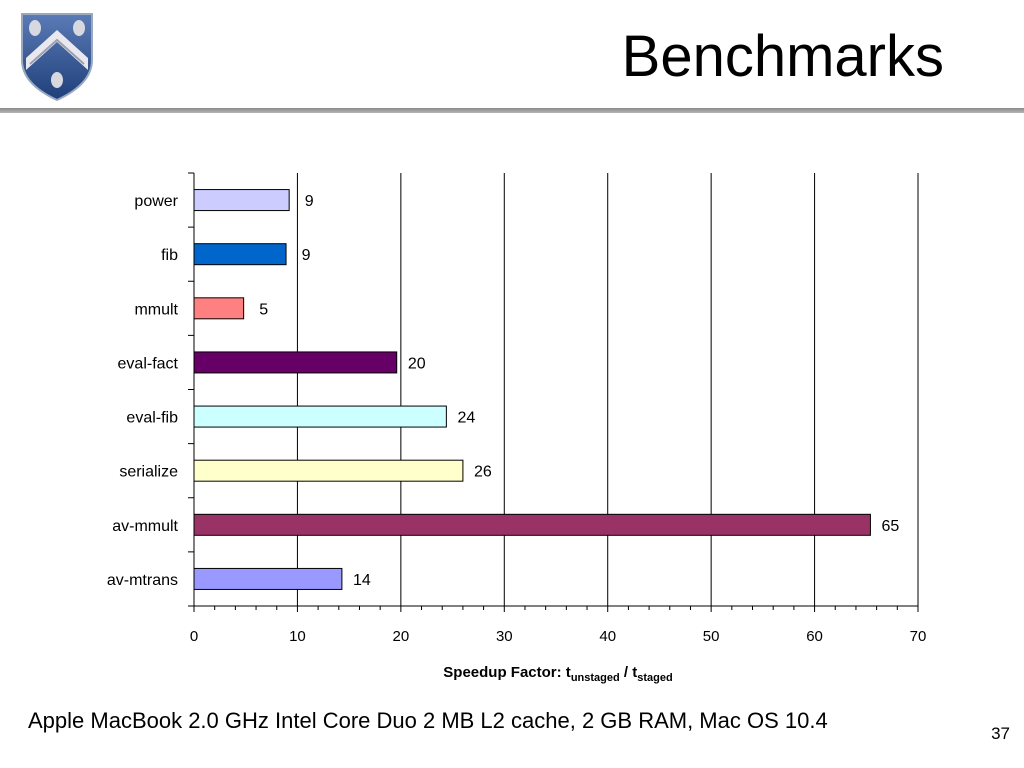 Image resolution: width=1024 pixels, height=768 pixels. Describe the element at coordinates (297, 636) in the screenshot. I see `x-tick-label: 10` at that location.